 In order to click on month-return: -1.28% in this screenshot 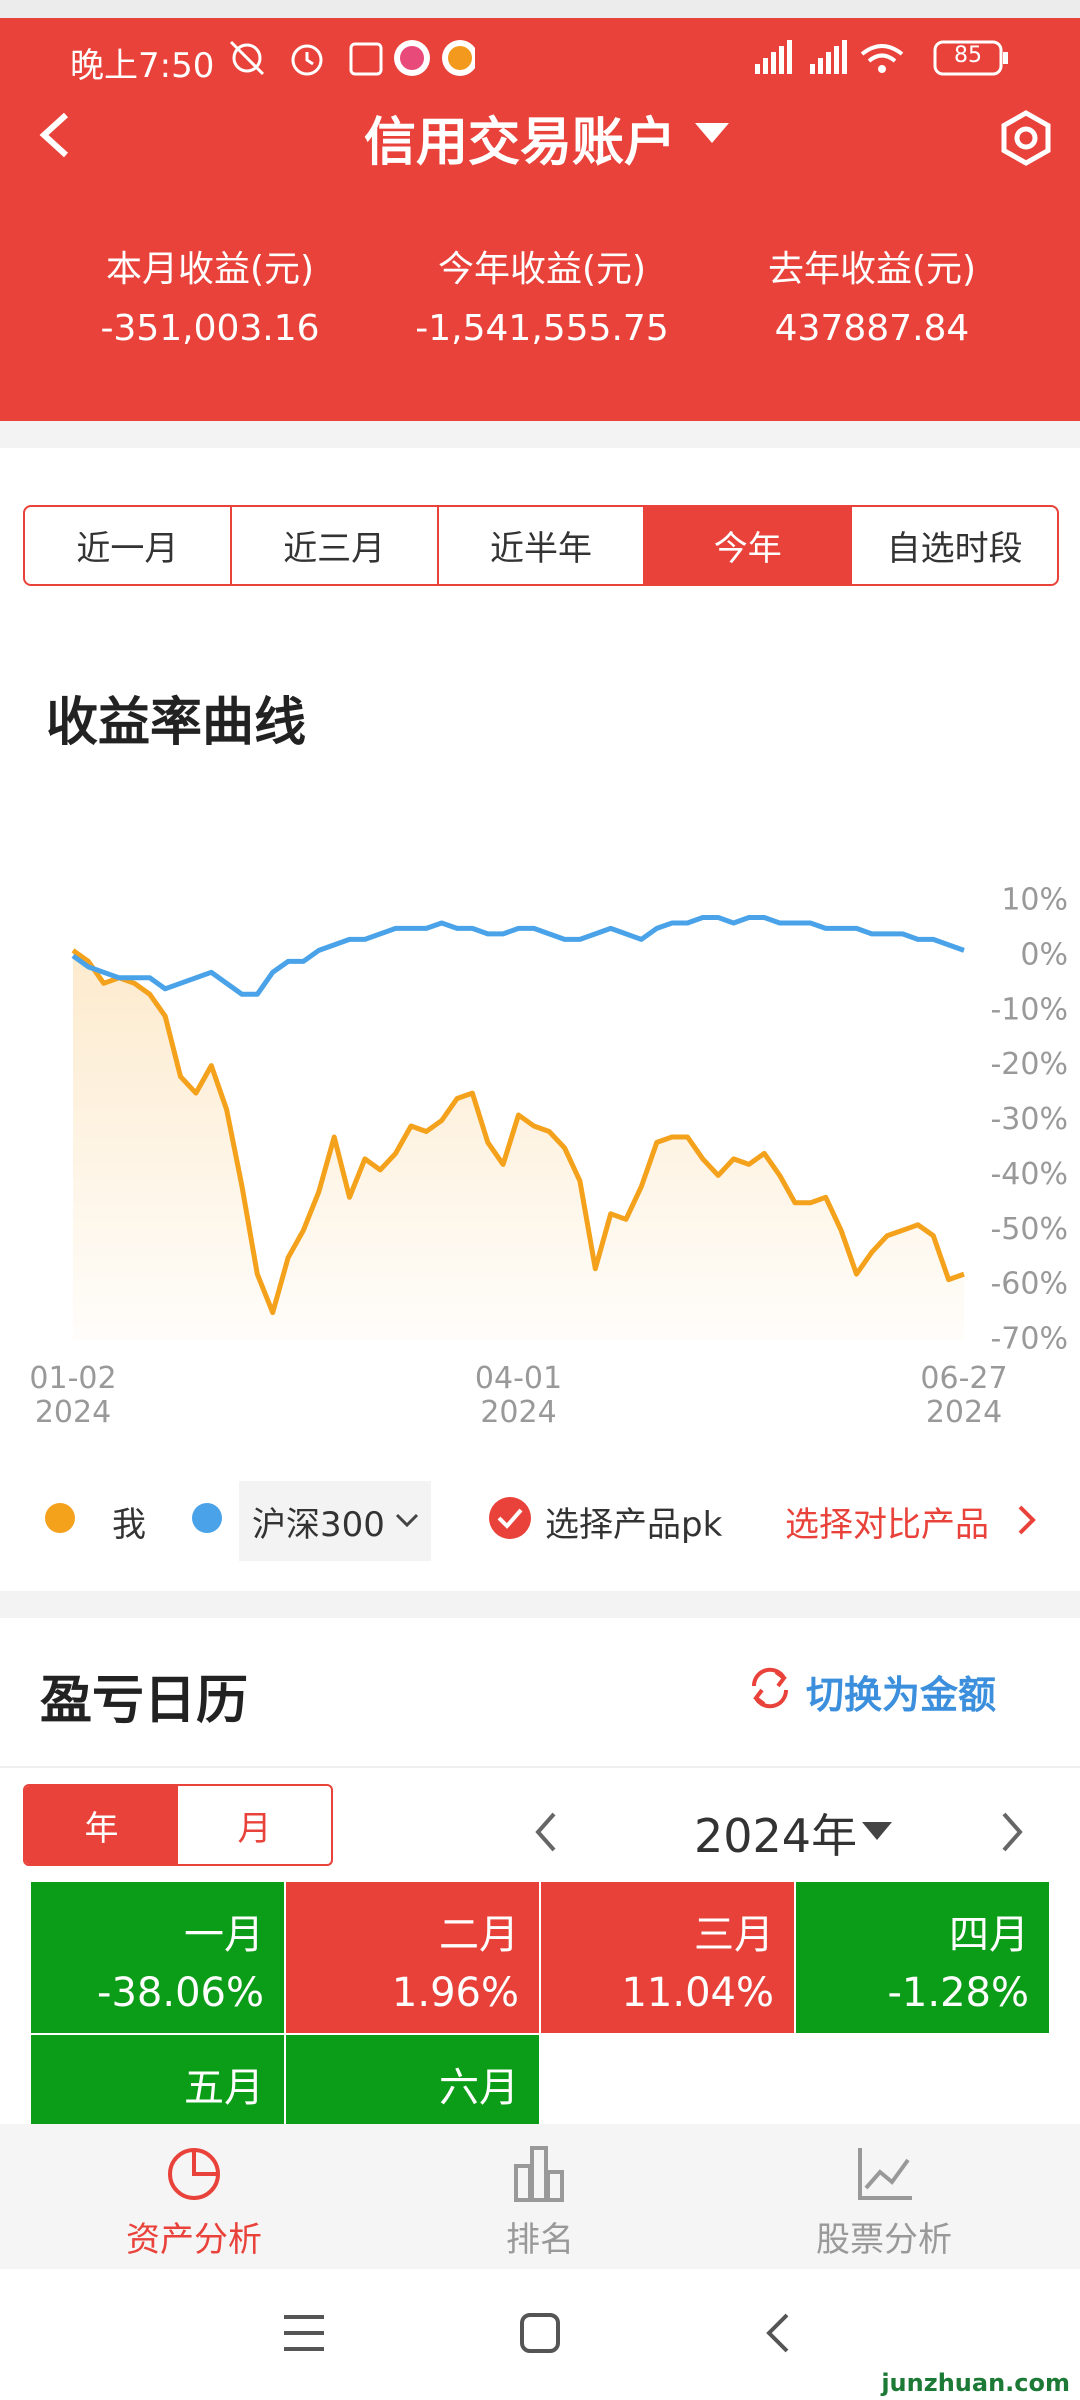, I will do `click(958, 1993)`.